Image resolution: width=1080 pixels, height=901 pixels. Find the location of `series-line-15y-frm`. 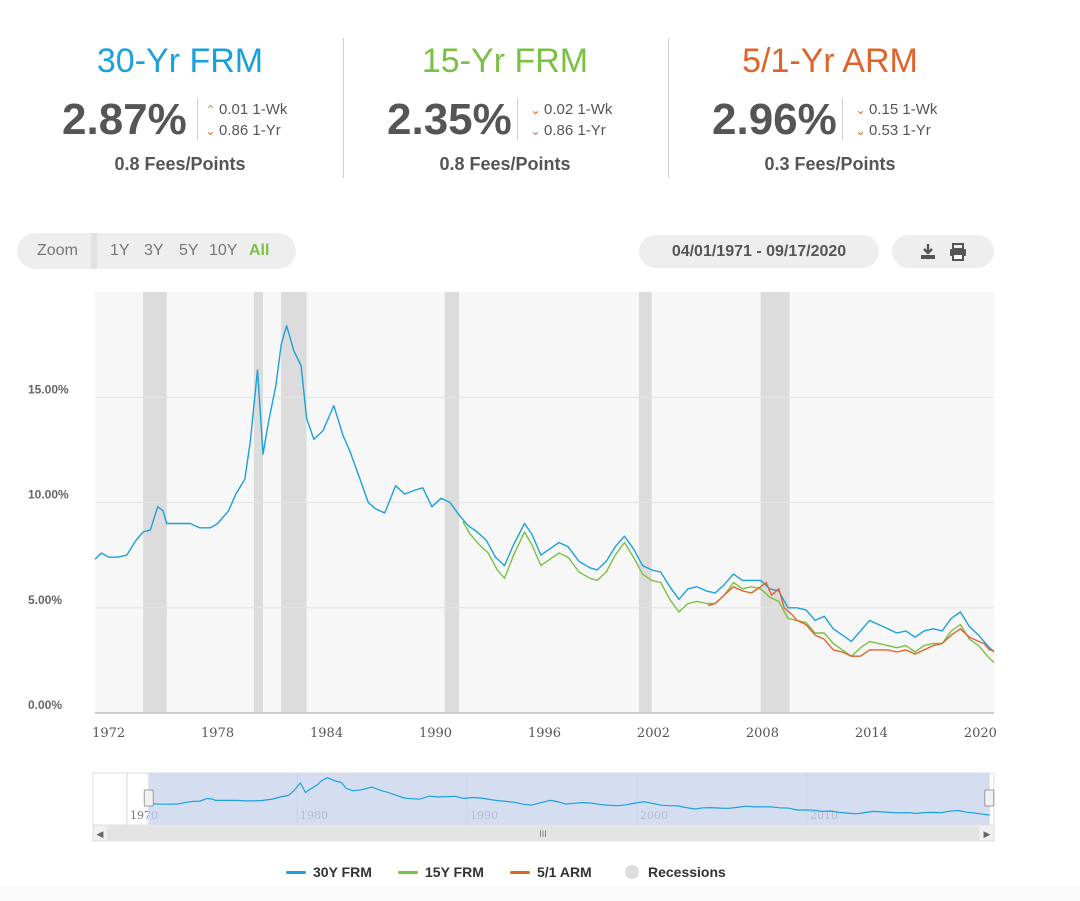

series-line-15y-frm is located at coordinates (728, 592).